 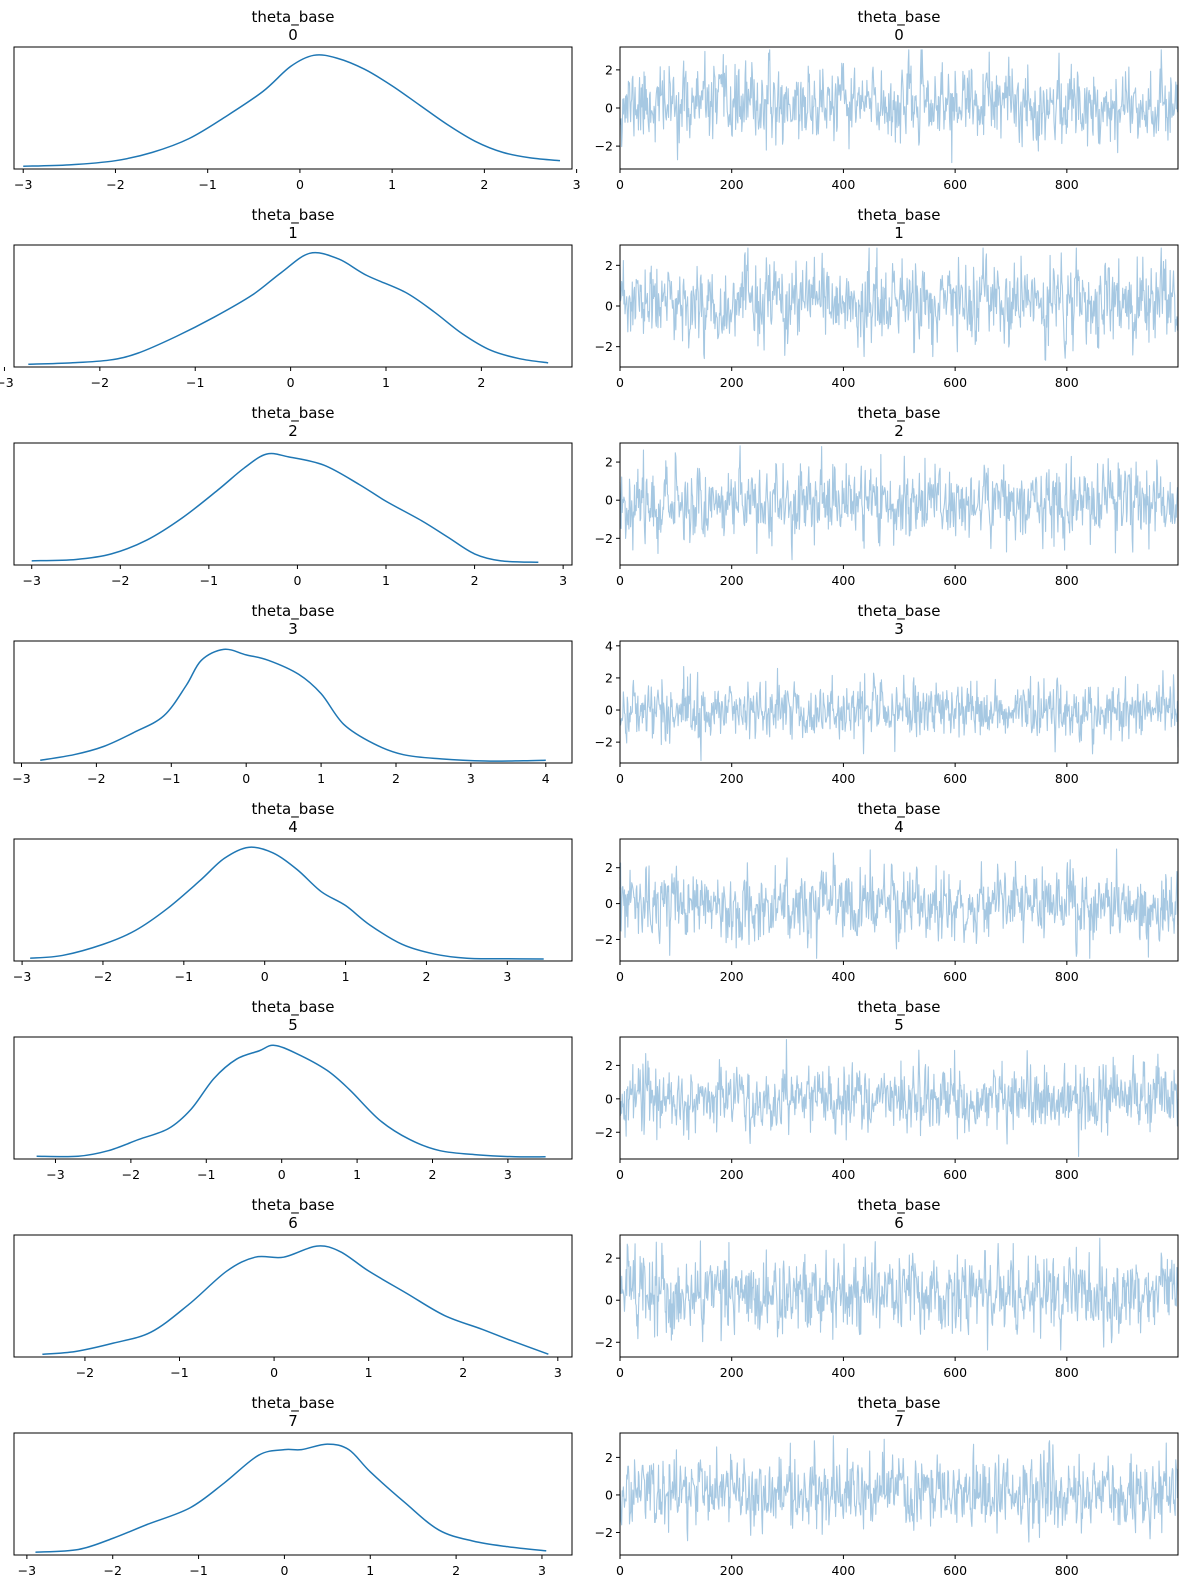 I want to click on trace-title-index: 7, so click(x=899, y=1421).